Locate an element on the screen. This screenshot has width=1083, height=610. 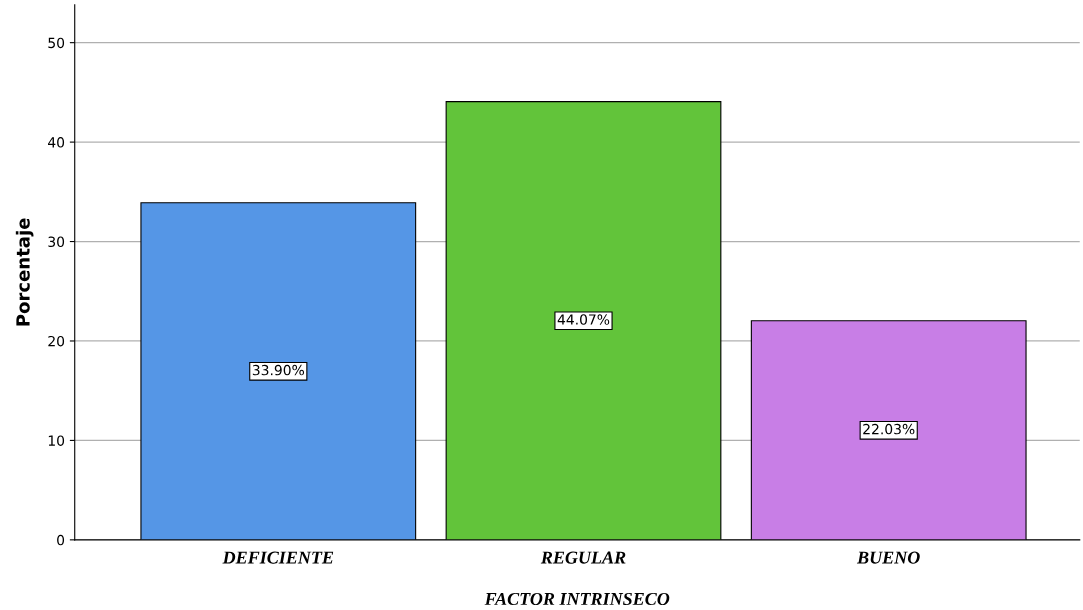
y-tick-label: 30 is located at coordinates (56, 242).